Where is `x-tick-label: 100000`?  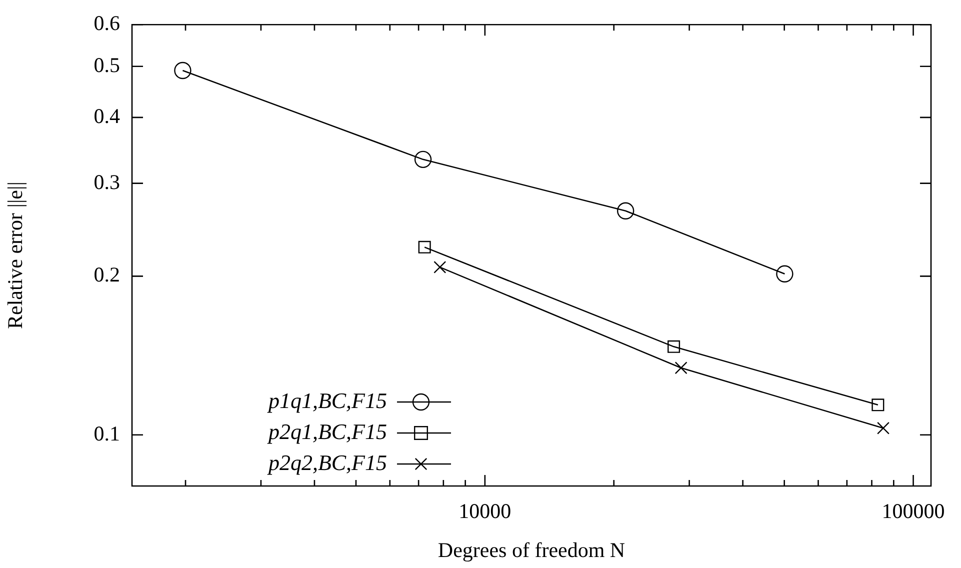
x-tick-label: 100000 is located at coordinates (913, 511).